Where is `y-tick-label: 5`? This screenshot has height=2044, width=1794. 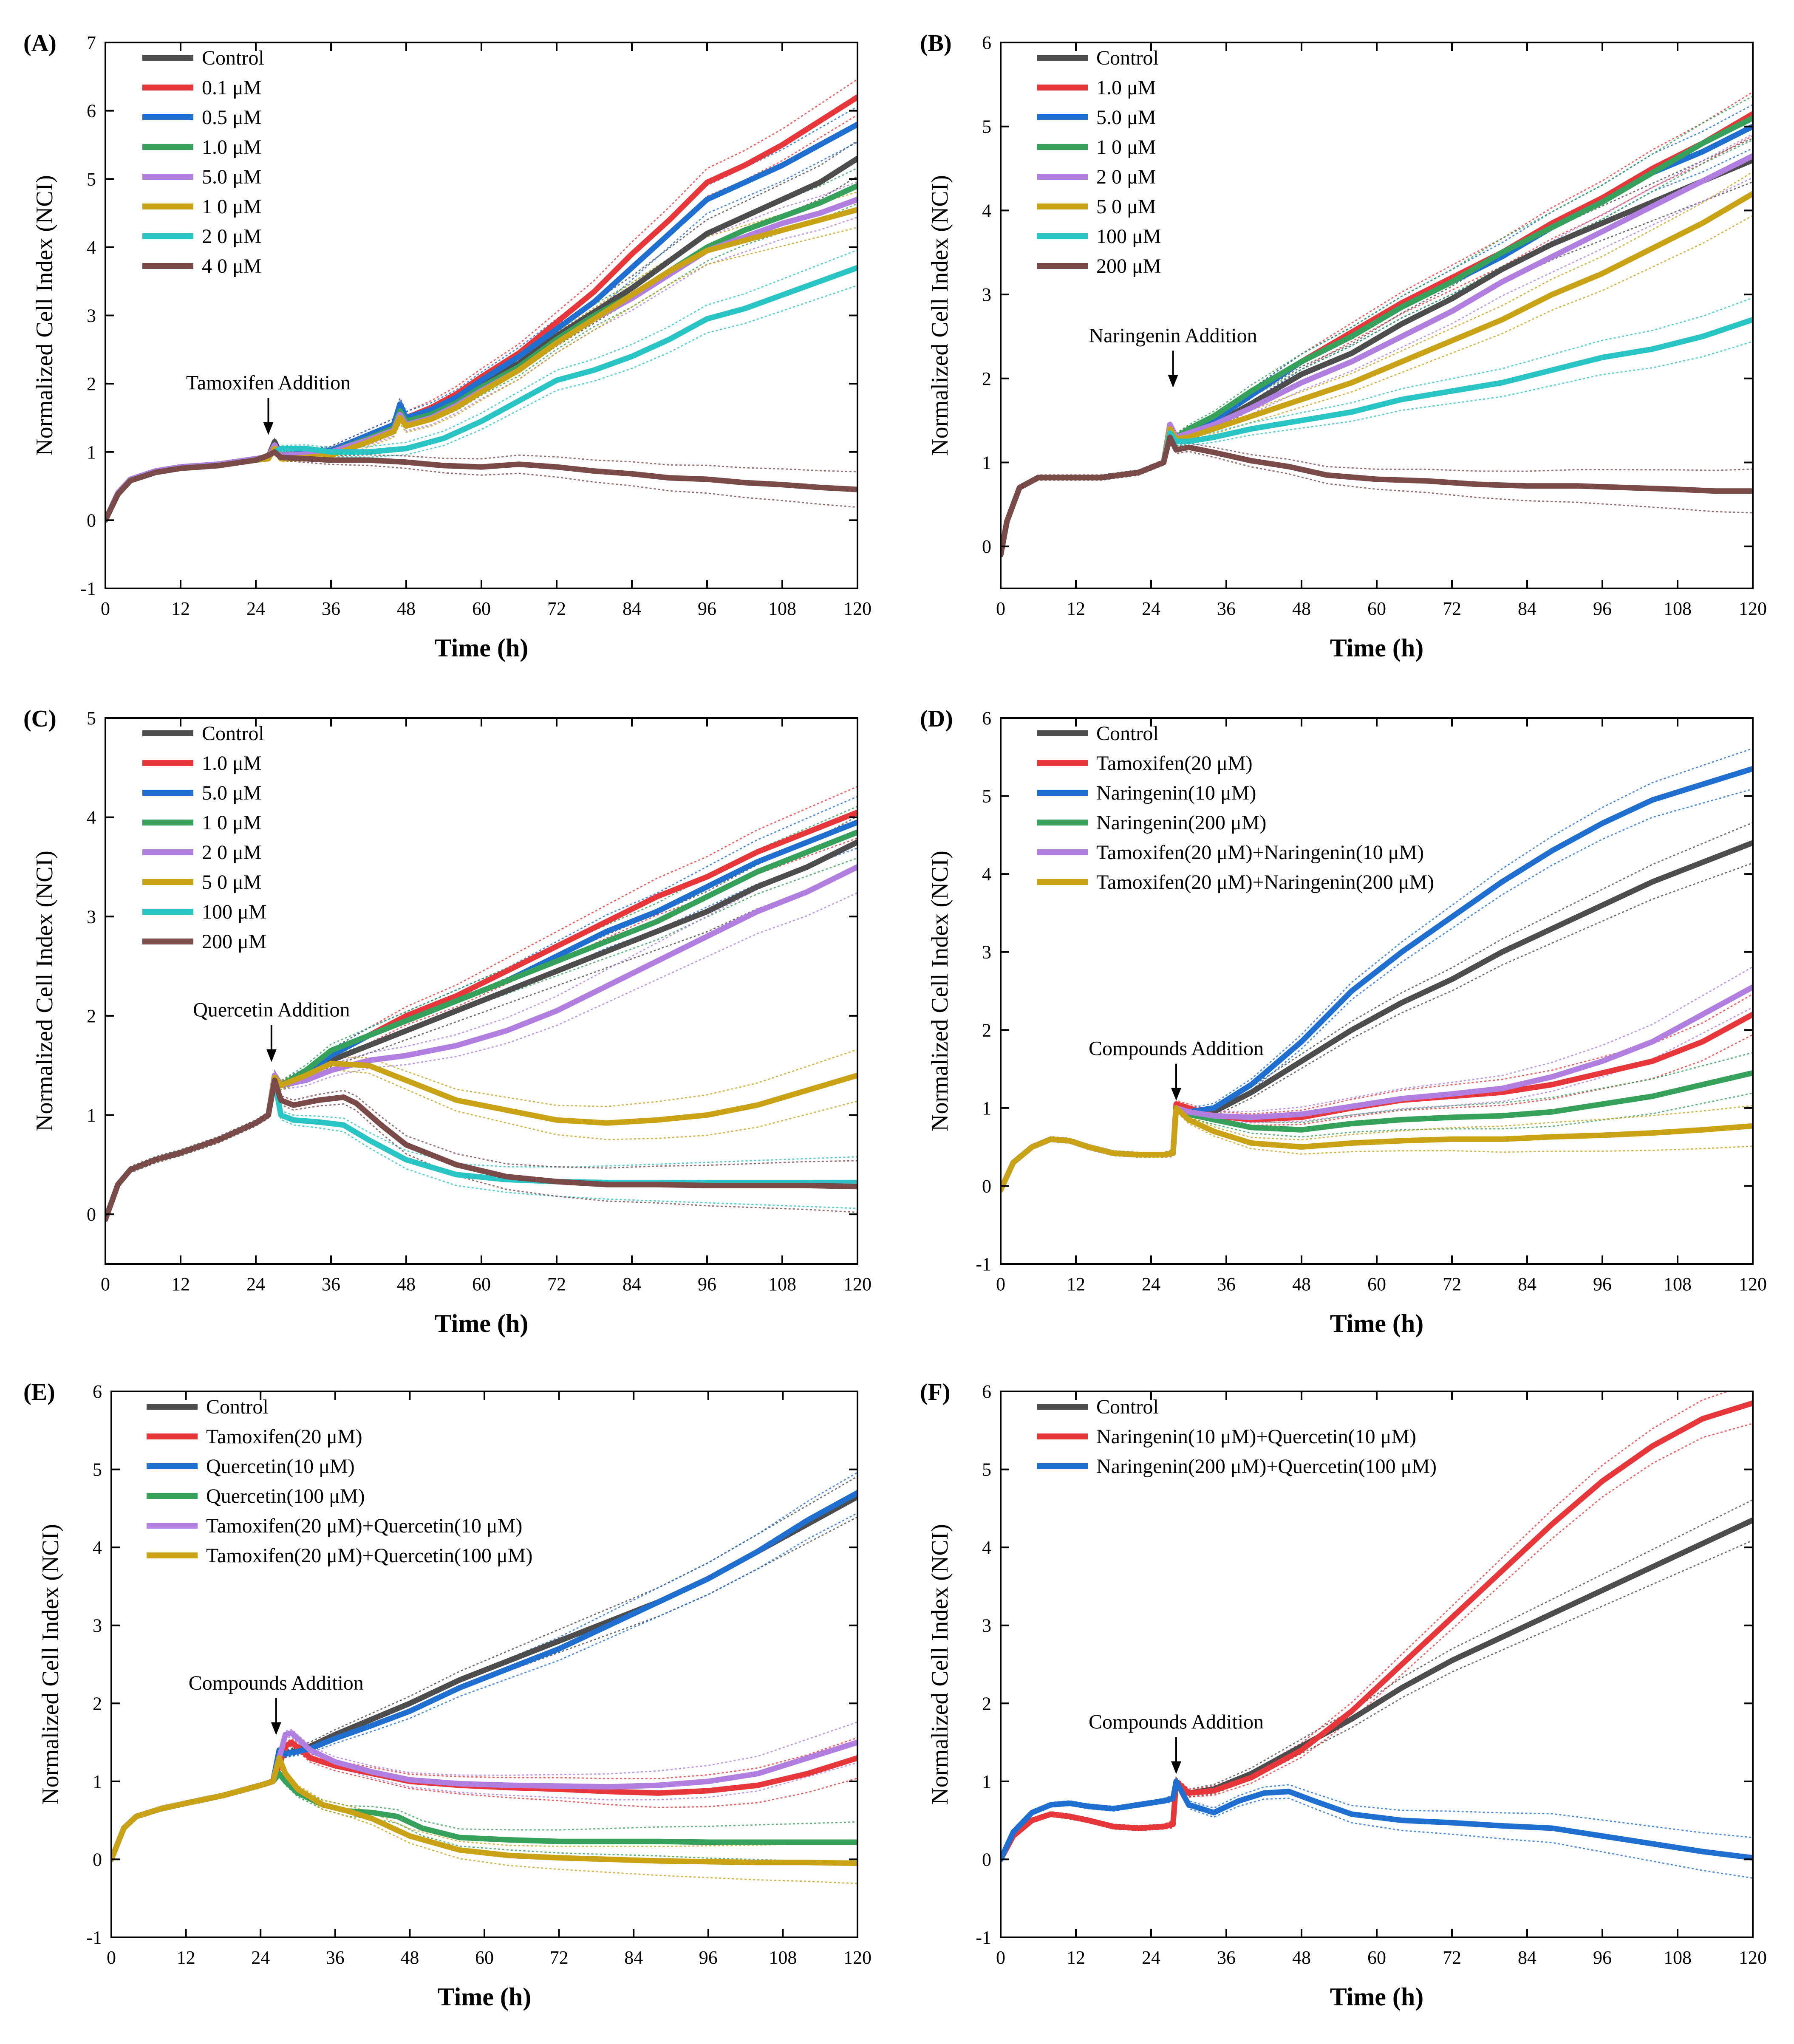
y-tick-label: 5 is located at coordinates (91, 718).